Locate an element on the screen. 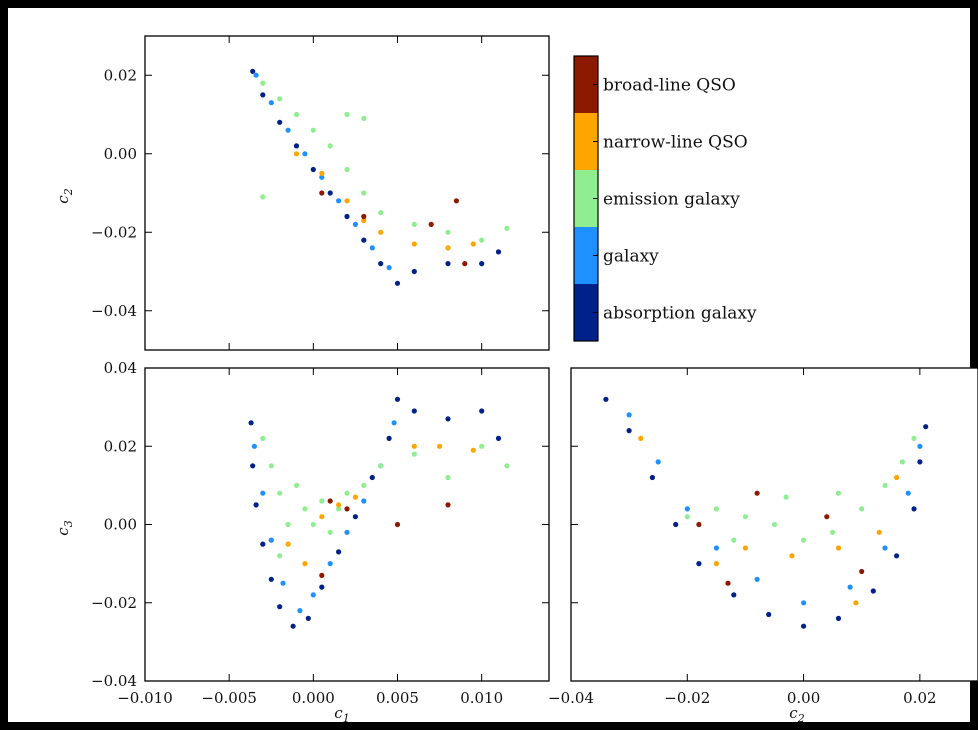  points-c1-c2 is located at coordinates (380, 177).